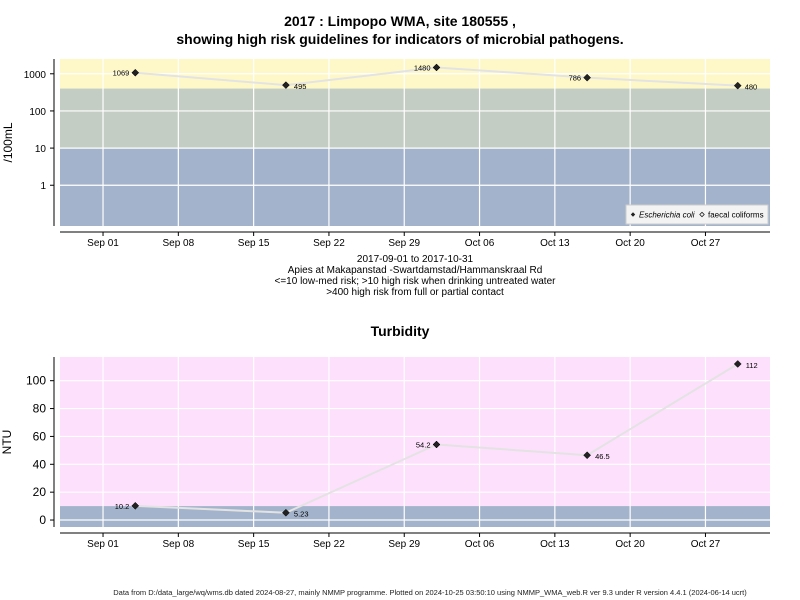  What do you see at coordinates (40, 409) in the screenshot?
I see `y-tick-label: 80` at bounding box center [40, 409].